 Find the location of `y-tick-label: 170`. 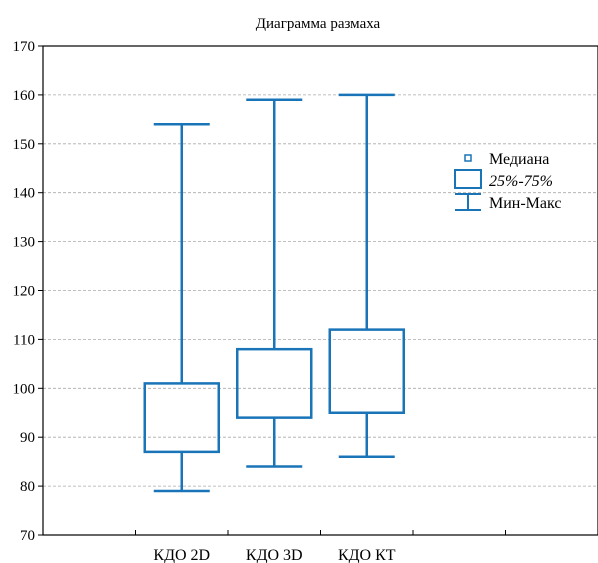

y-tick-label: 170 is located at coordinates (24, 47).